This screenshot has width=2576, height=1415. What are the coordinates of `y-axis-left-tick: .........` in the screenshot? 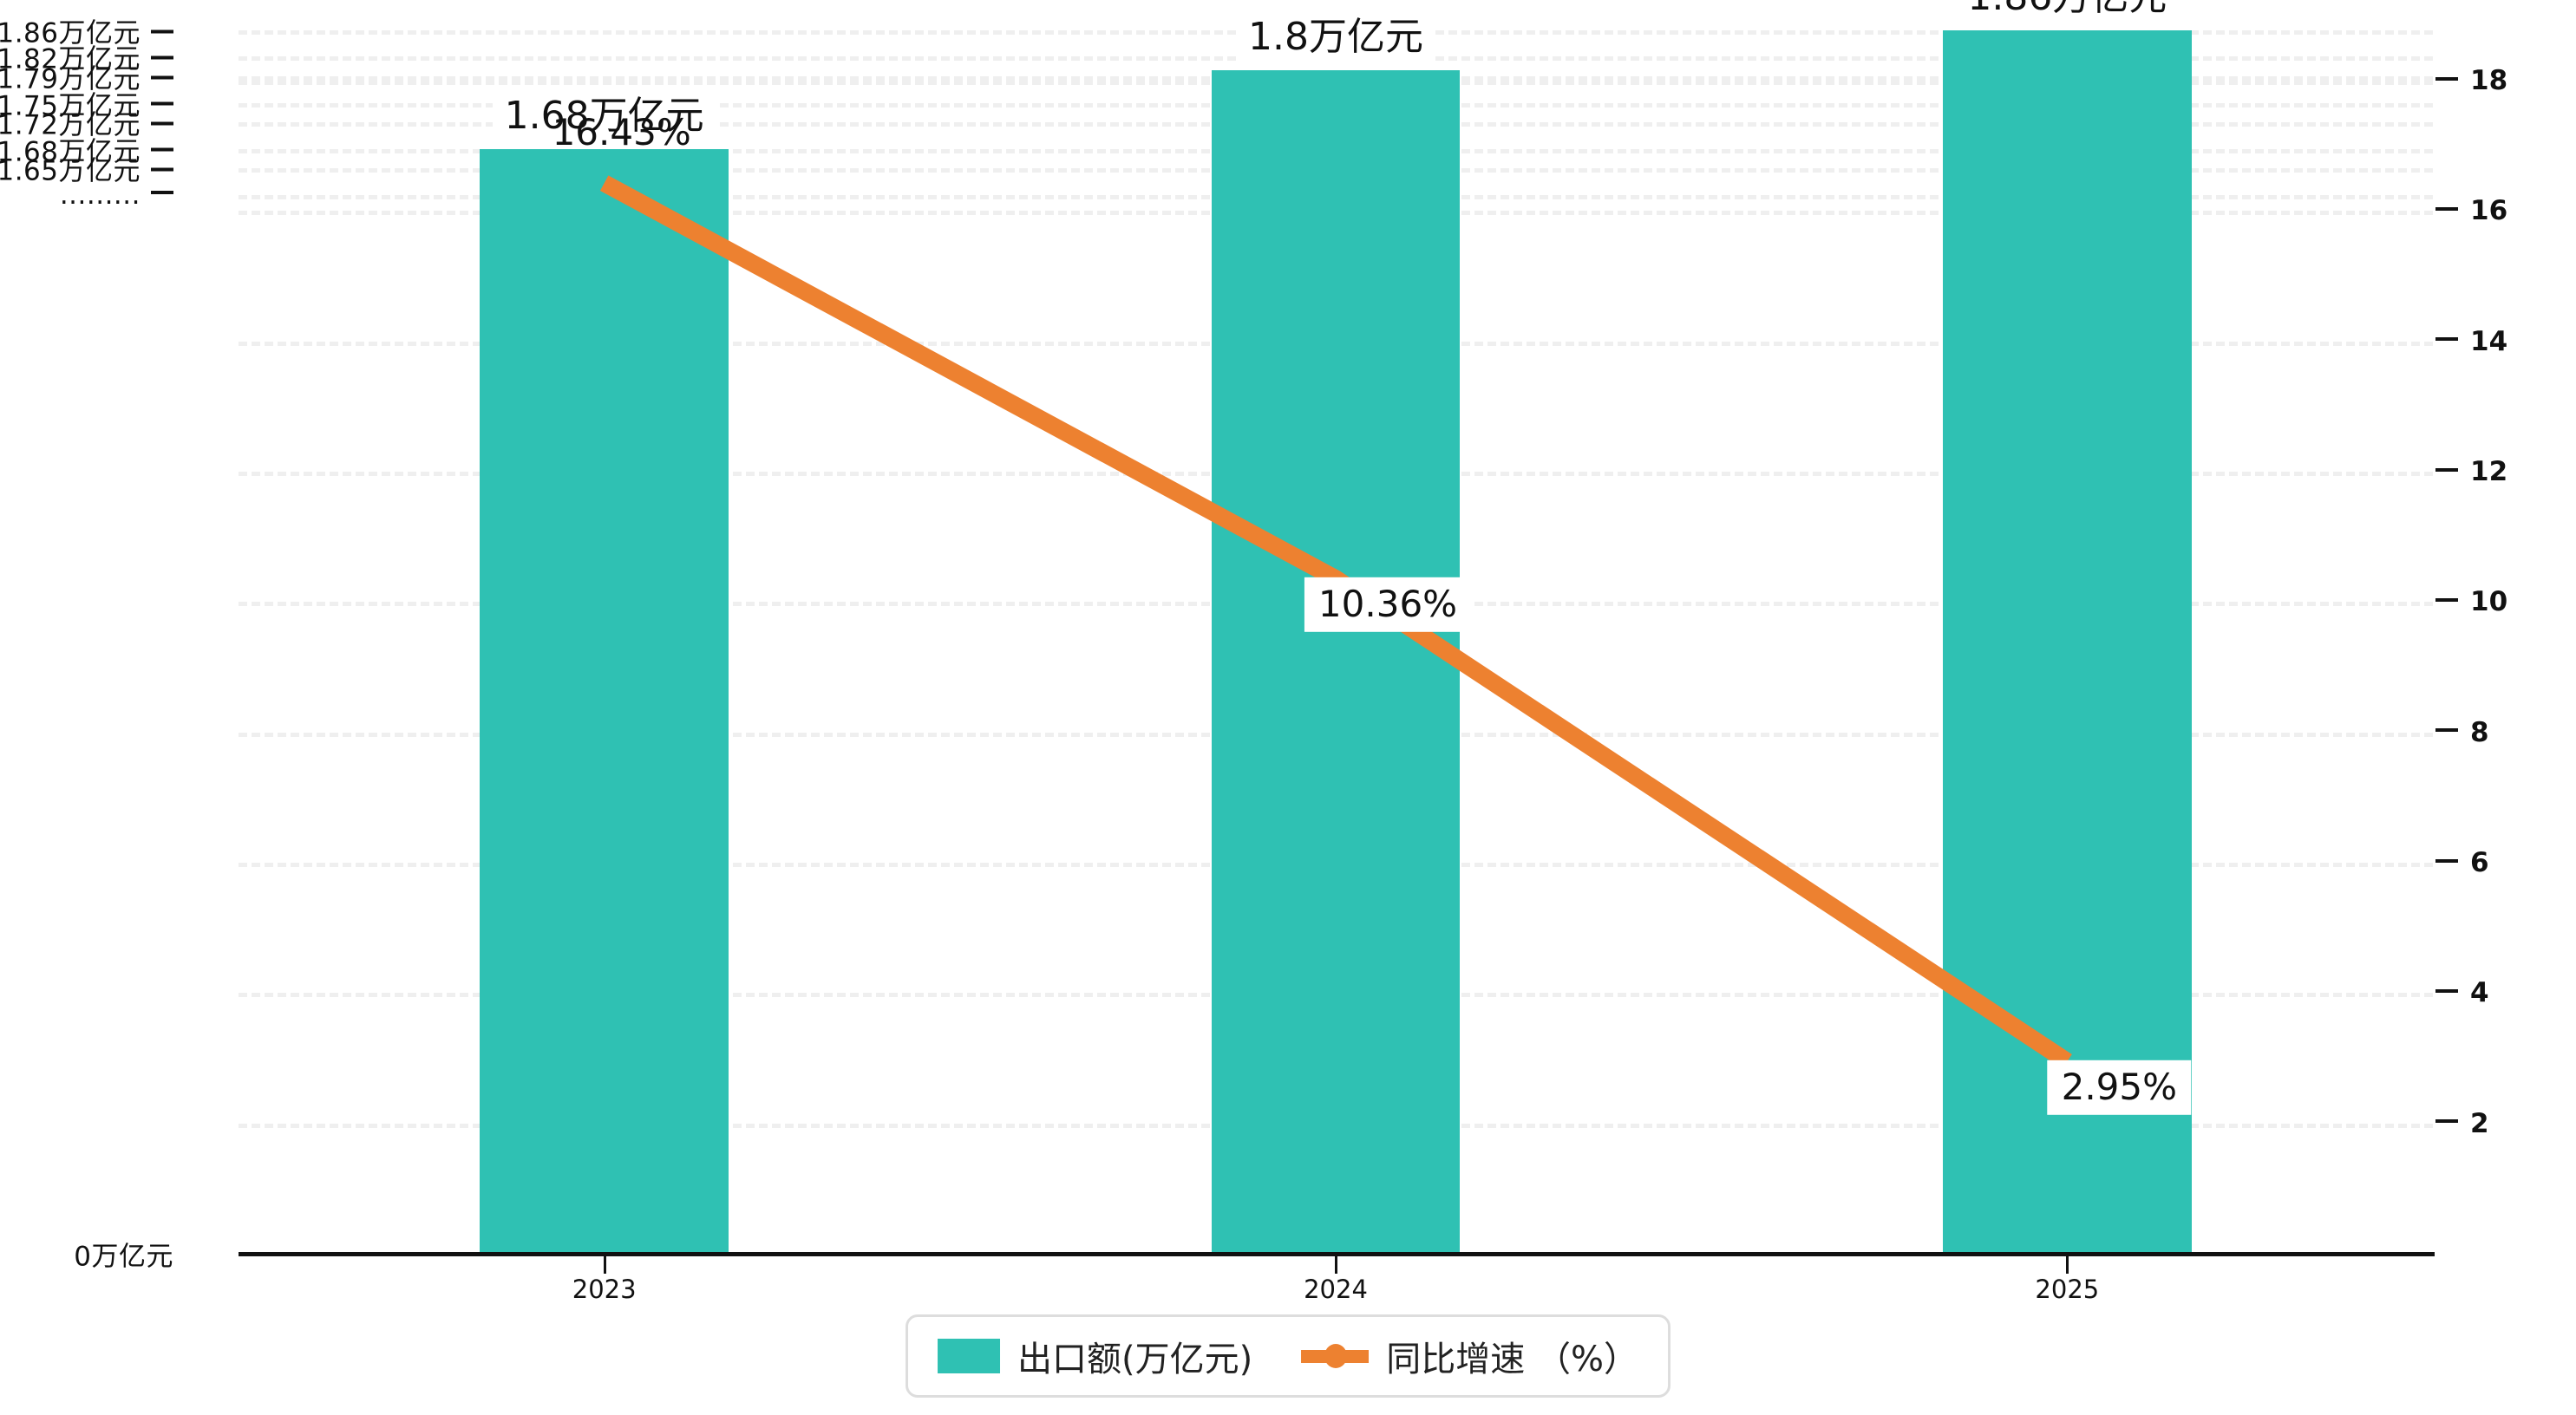 It's located at (116, 195).